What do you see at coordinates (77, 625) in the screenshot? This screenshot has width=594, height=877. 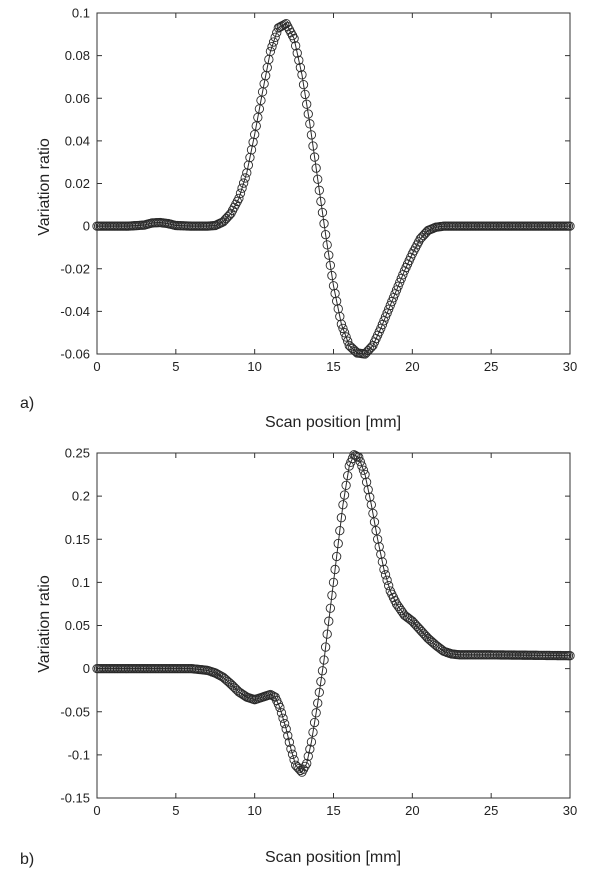 I see `y-tick-label-b: 0.05` at bounding box center [77, 625].